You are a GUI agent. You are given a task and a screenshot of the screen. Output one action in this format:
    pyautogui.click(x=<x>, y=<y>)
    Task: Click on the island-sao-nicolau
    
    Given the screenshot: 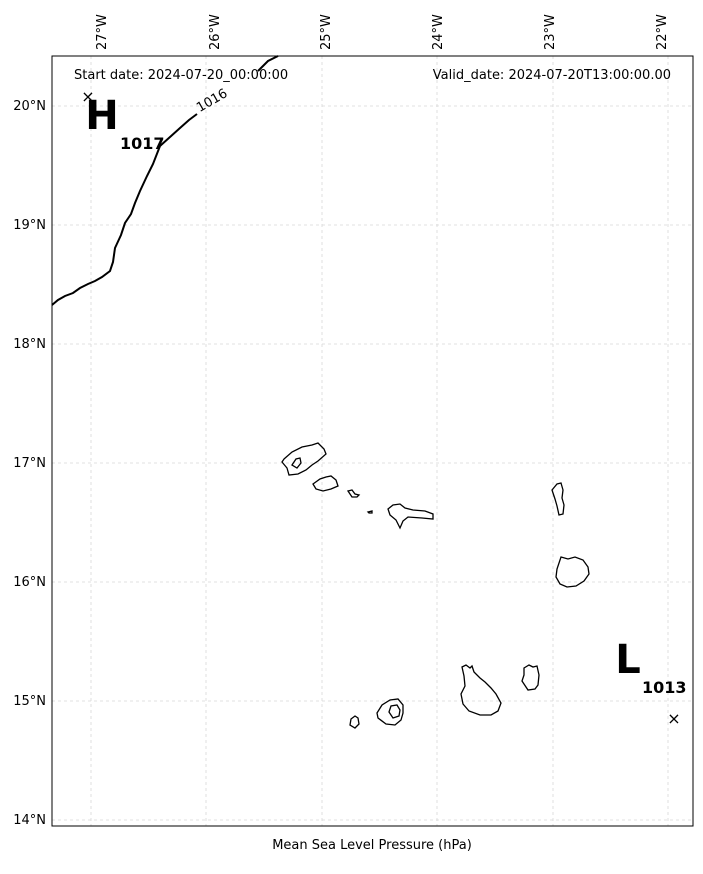 What is the action you would take?
    pyautogui.click(x=410, y=516)
    